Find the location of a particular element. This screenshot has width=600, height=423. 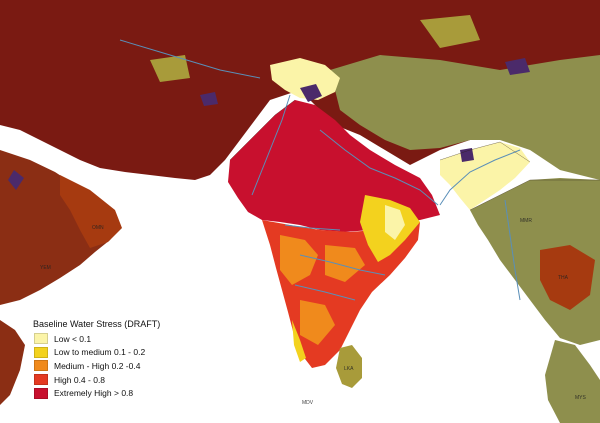

patch-lowyellow-east is located at coordinates (395, 222).